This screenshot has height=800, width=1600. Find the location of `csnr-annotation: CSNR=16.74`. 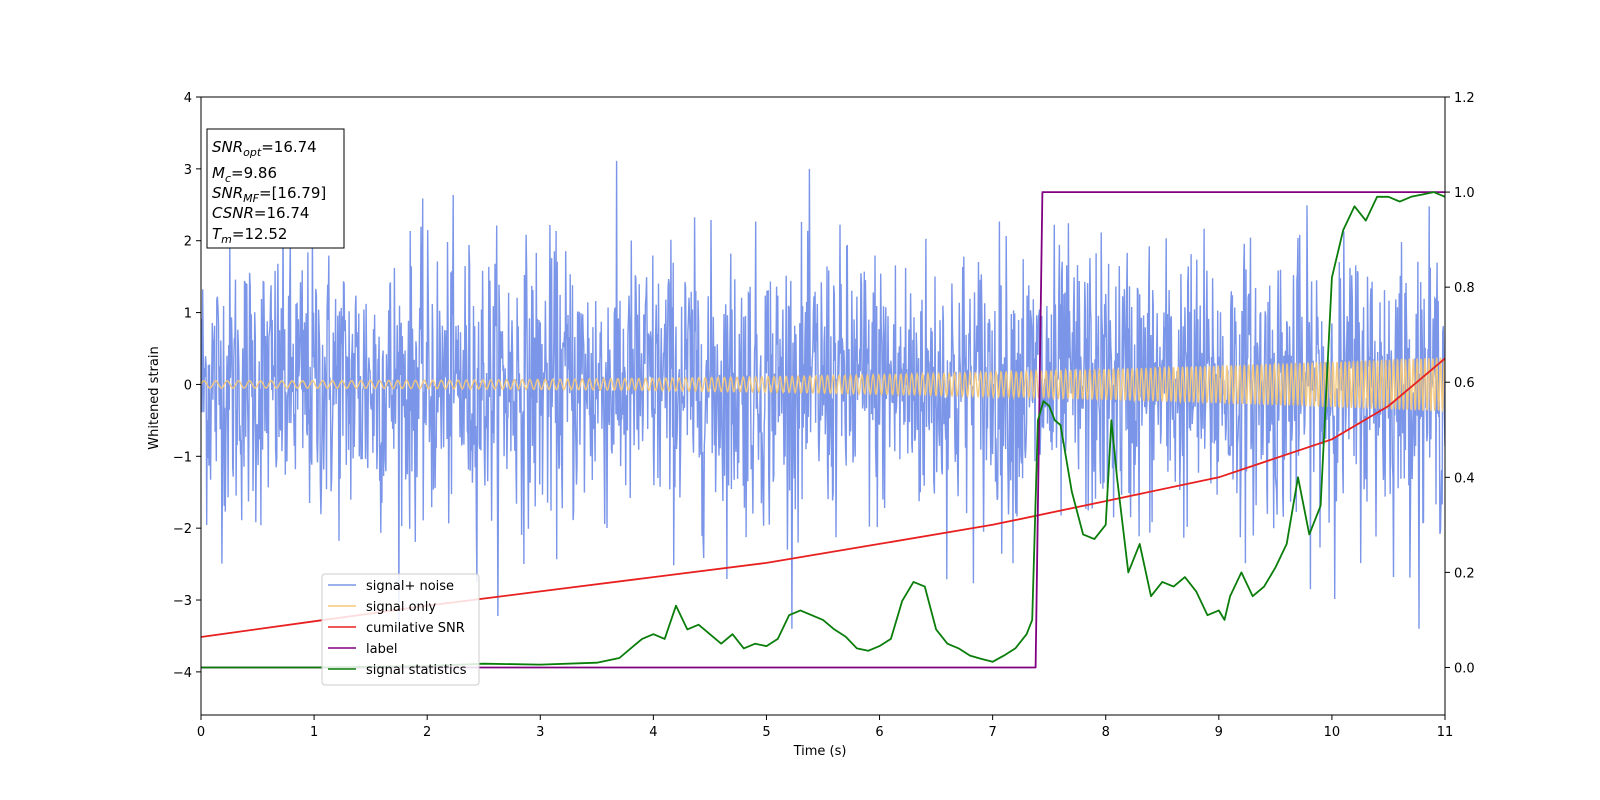

csnr-annotation: CSNR=16.74 is located at coordinates (260, 213).